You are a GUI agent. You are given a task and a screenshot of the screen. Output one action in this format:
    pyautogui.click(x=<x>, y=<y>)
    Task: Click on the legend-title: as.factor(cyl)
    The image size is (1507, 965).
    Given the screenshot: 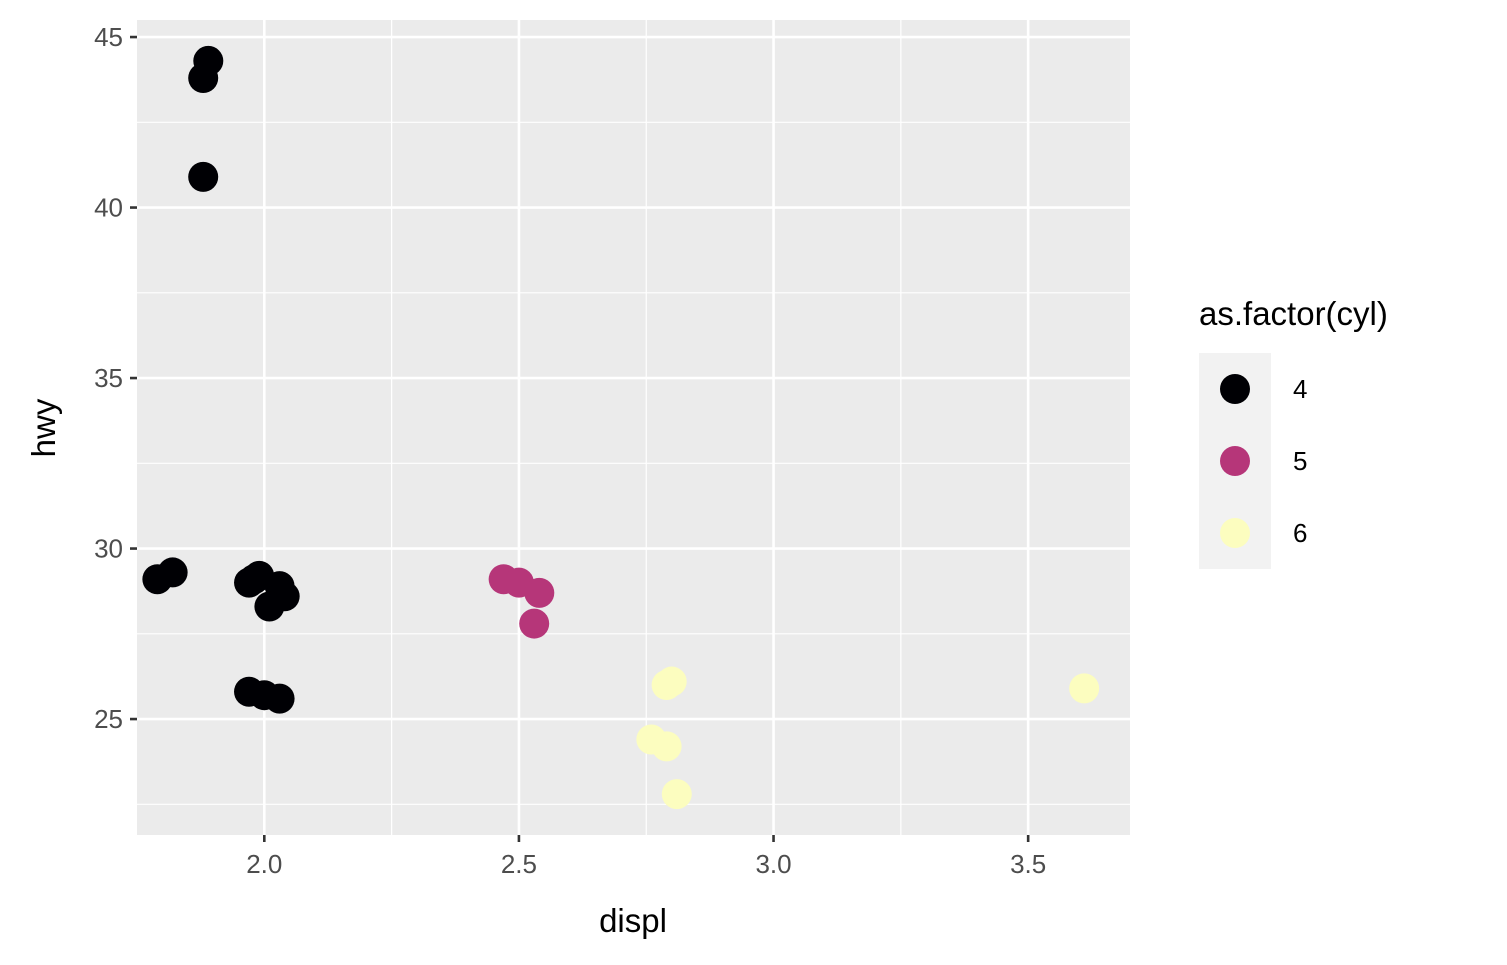 What is the action you would take?
    pyautogui.click(x=1293, y=313)
    